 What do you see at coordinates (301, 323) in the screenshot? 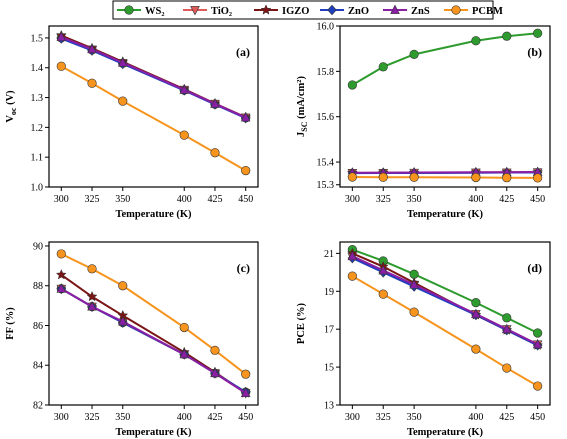
I see `y-axis-title: PCE (%)` at bounding box center [301, 323].